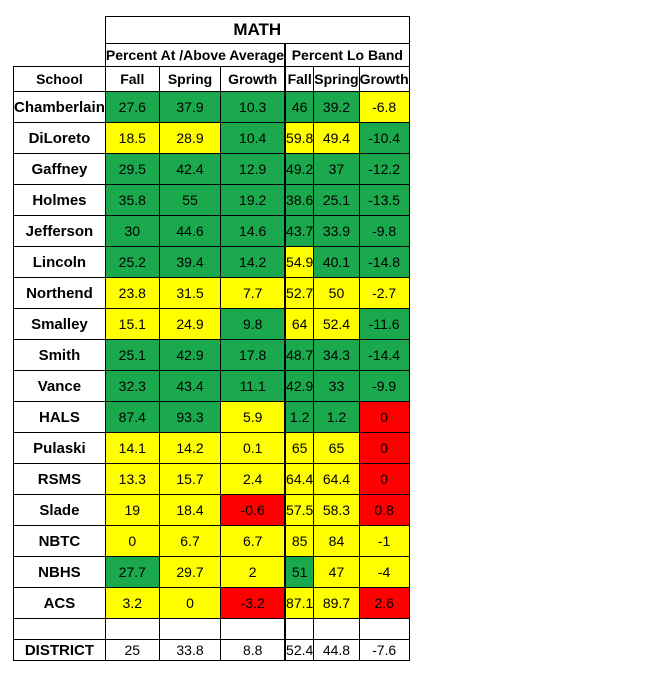 The width and height of the screenshot is (645, 691). Describe the element at coordinates (132, 603) in the screenshot. I see `above-avg-fall-cell: 3.2` at that location.